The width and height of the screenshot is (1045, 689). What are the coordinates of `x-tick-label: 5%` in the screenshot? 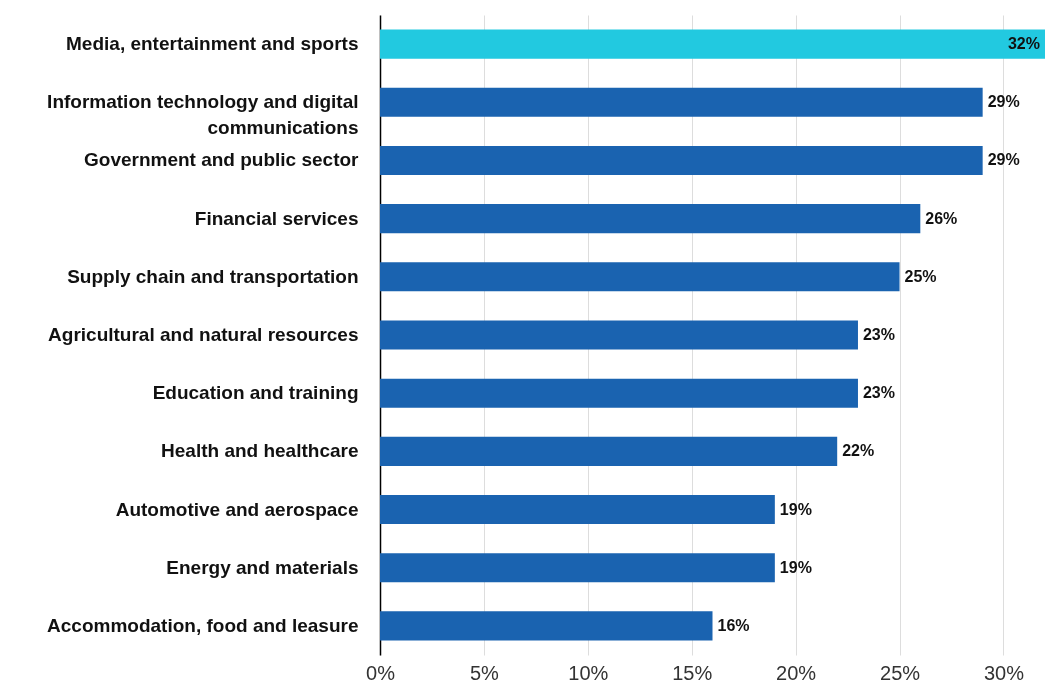 It's located at (484, 672).